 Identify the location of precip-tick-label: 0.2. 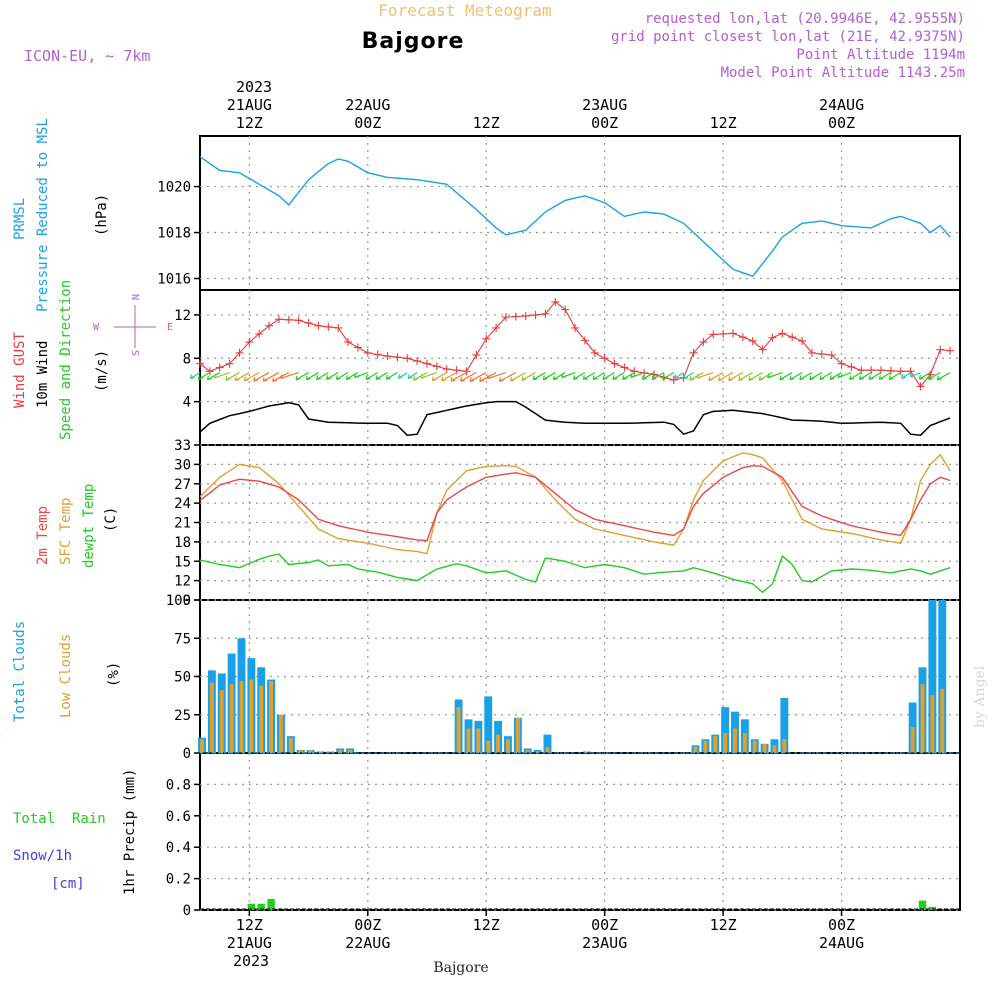
(178, 880).